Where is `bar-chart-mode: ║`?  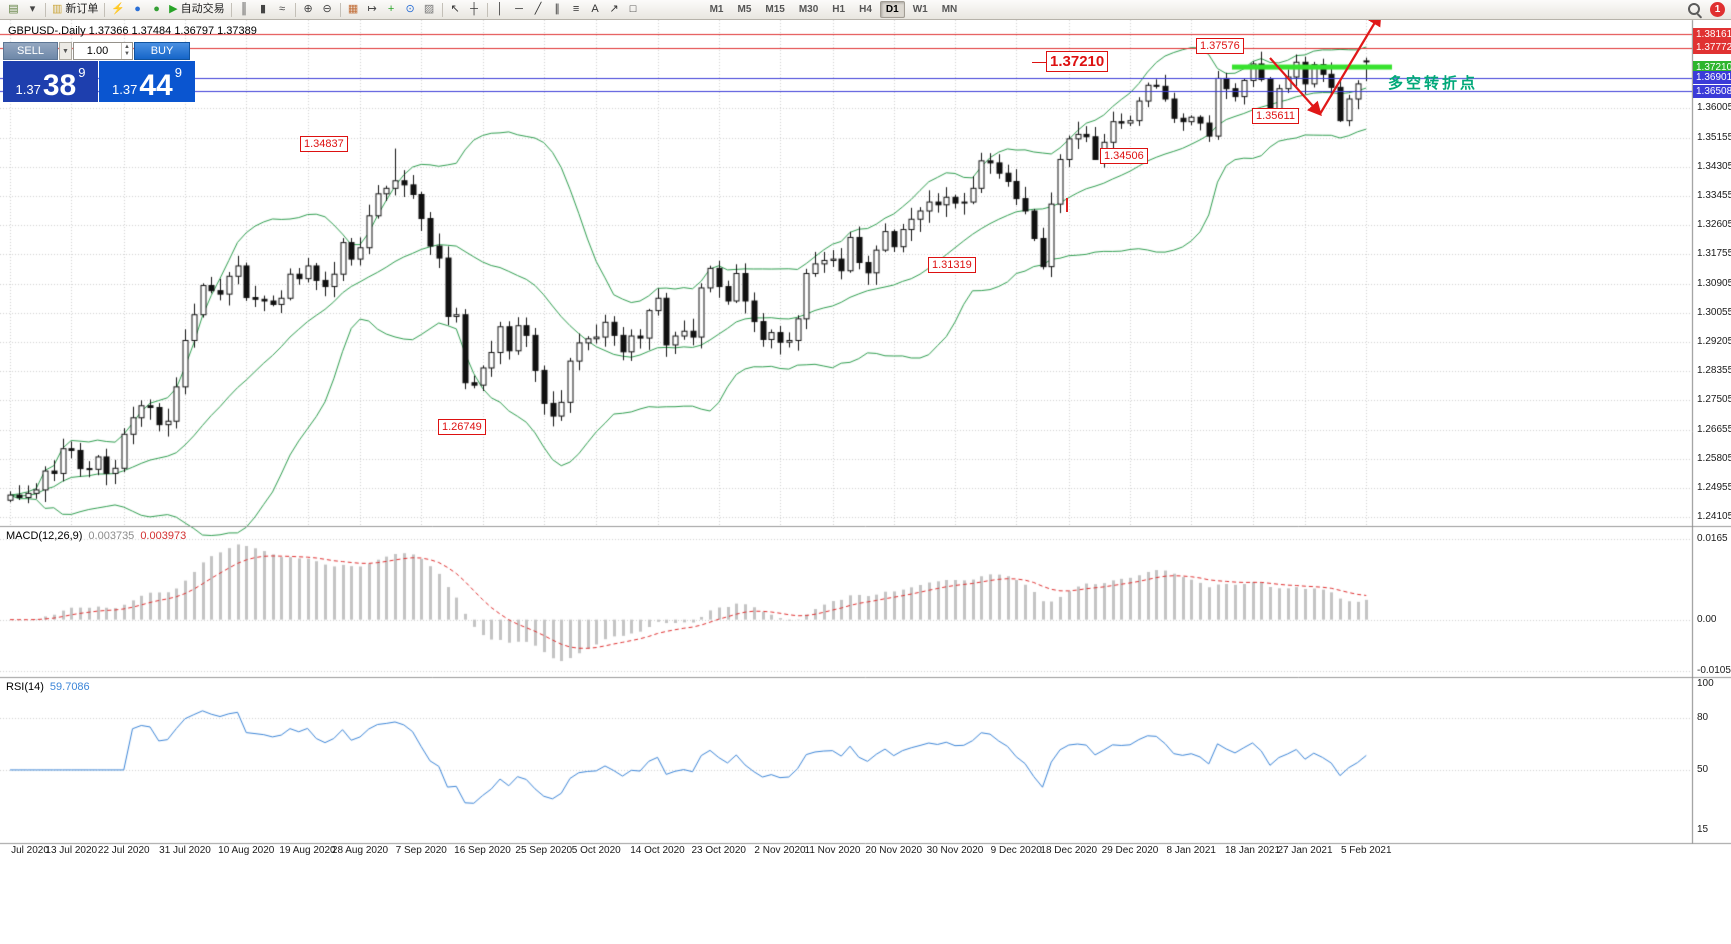 bar-chart-mode: ║ is located at coordinates (244, 9).